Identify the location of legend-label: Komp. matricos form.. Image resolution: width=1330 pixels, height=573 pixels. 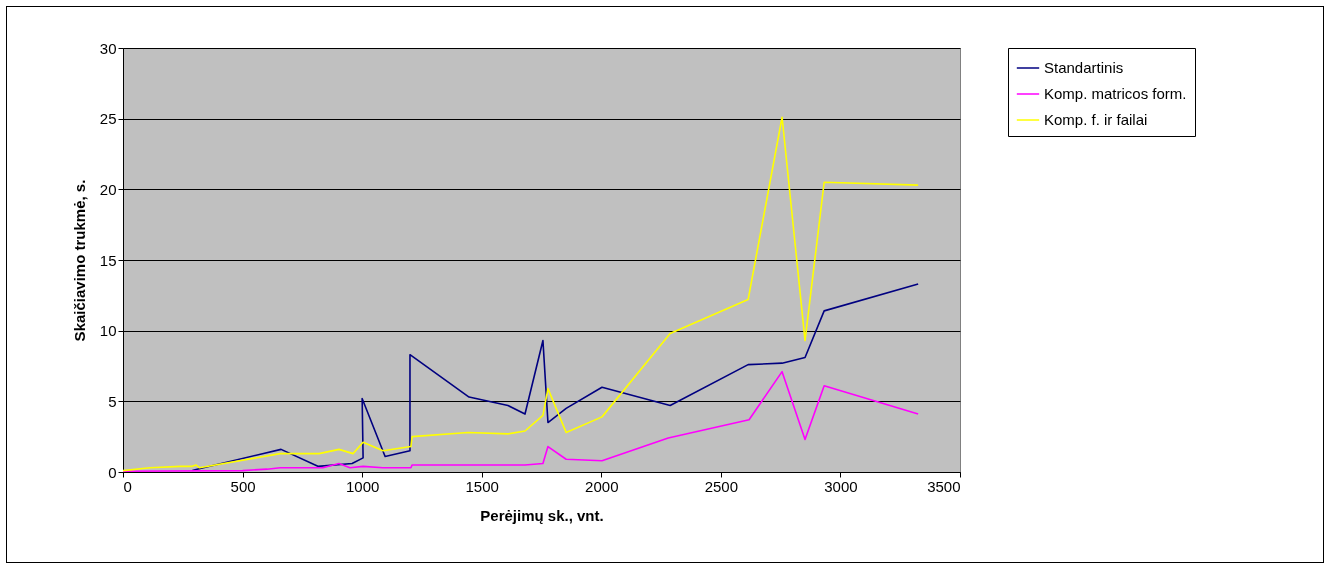
(1115, 93).